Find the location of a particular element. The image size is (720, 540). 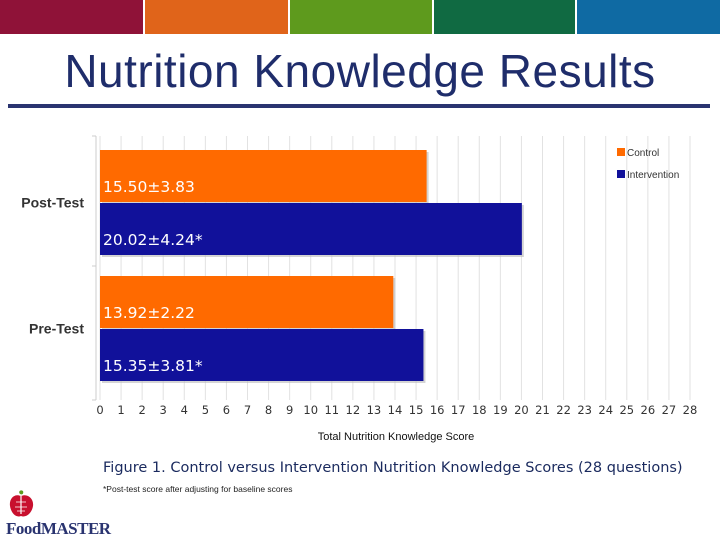

bar-data-label: 15.35±3.81* is located at coordinates (153, 366).